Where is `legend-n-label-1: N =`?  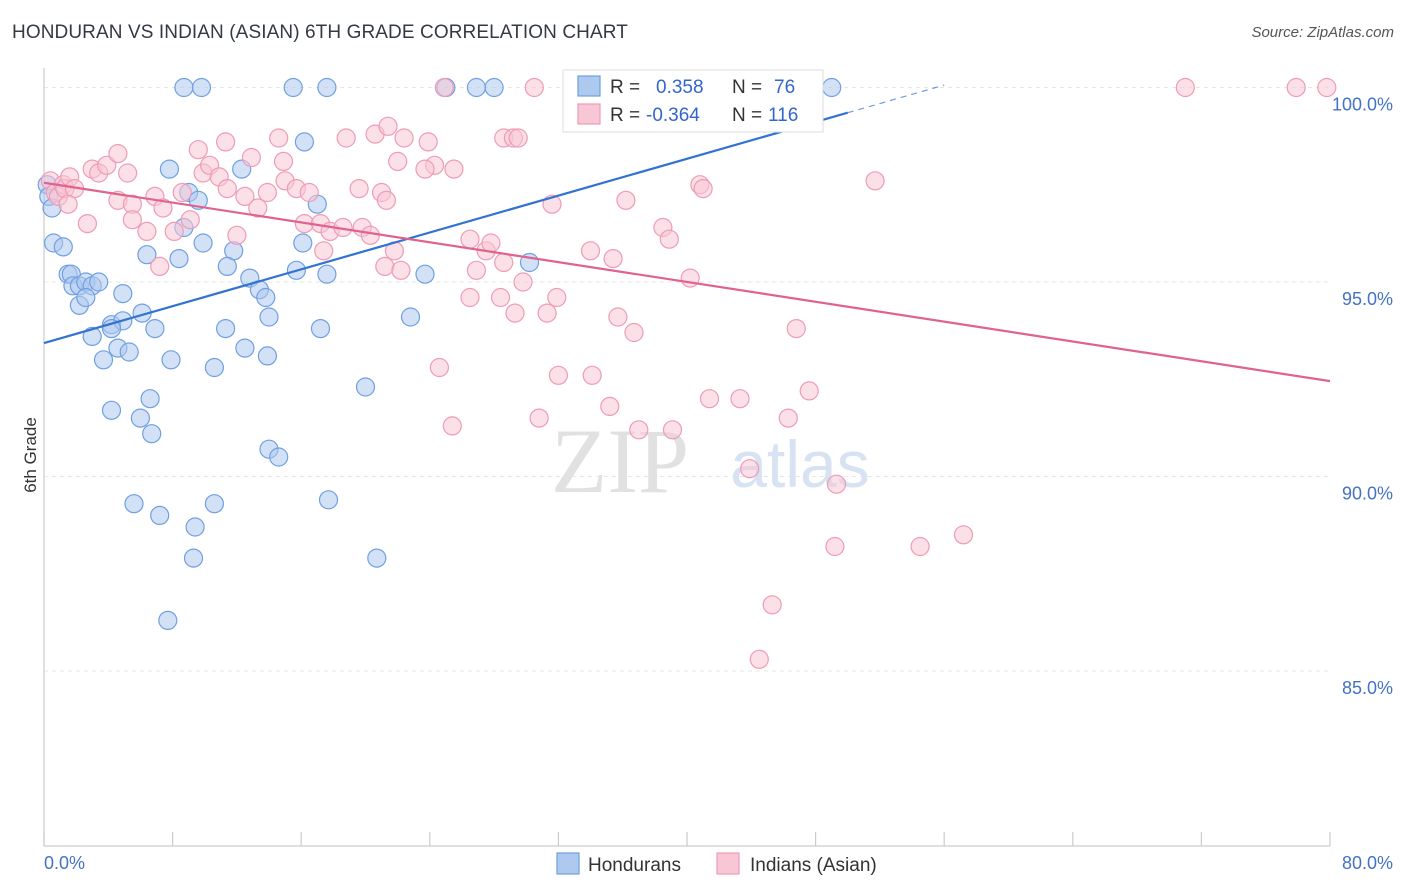
legend-n-label-1: N = is located at coordinates (747, 115).